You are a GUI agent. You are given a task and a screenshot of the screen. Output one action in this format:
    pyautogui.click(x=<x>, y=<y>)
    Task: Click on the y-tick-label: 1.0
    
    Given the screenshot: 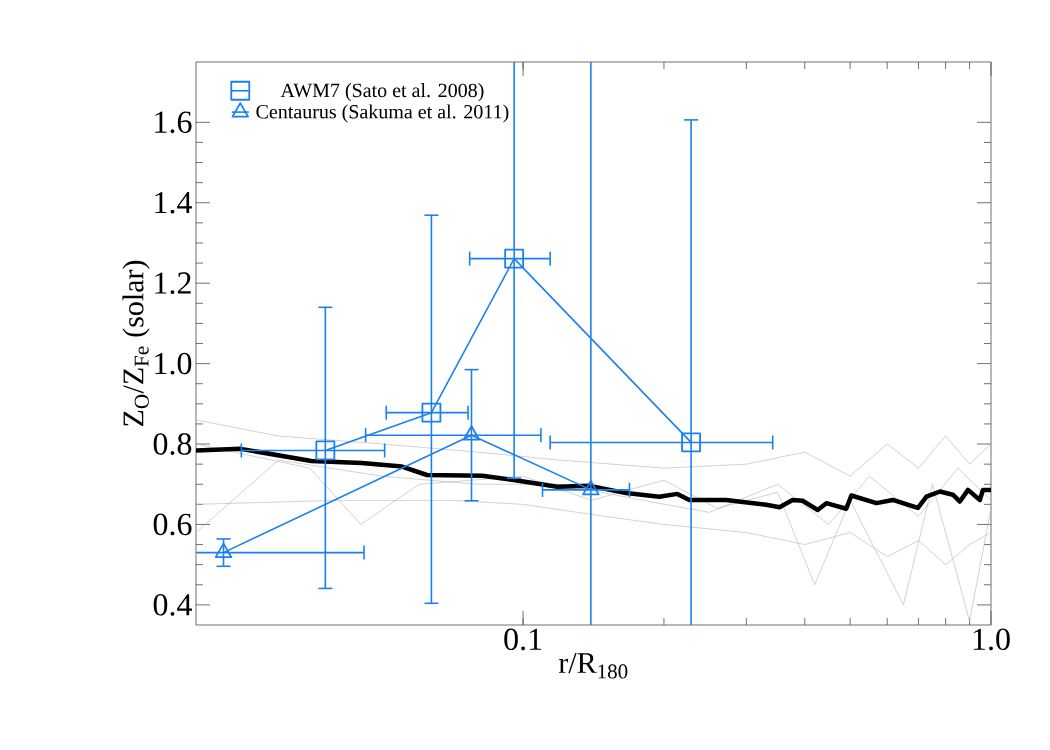 What is the action you would take?
    pyautogui.click(x=173, y=363)
    